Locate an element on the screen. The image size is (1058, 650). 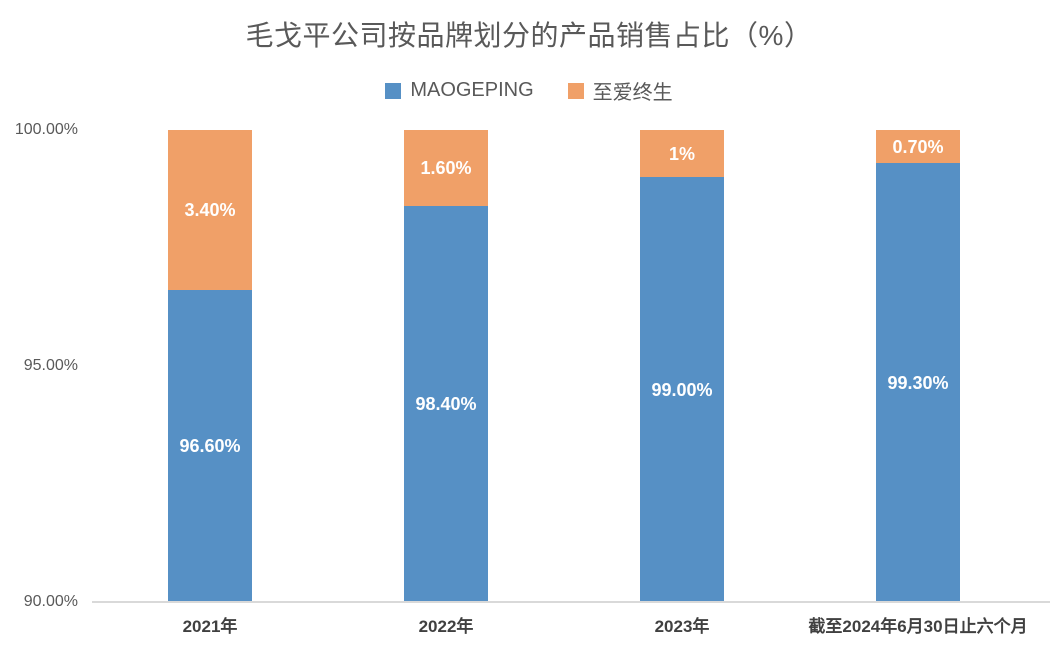
bar-segment-zhiaizhongsheng-label: 1.60% is located at coordinates (446, 167).